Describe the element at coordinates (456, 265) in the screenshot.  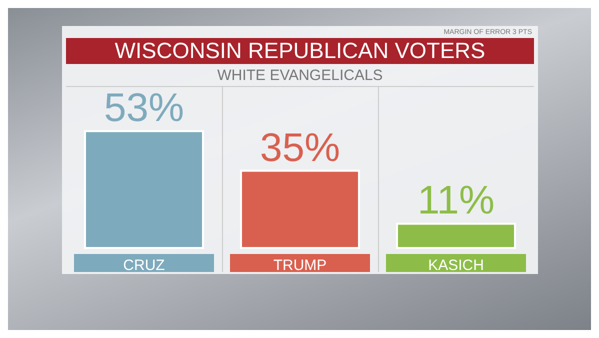
I see `x-tick-label: KASICH` at that location.